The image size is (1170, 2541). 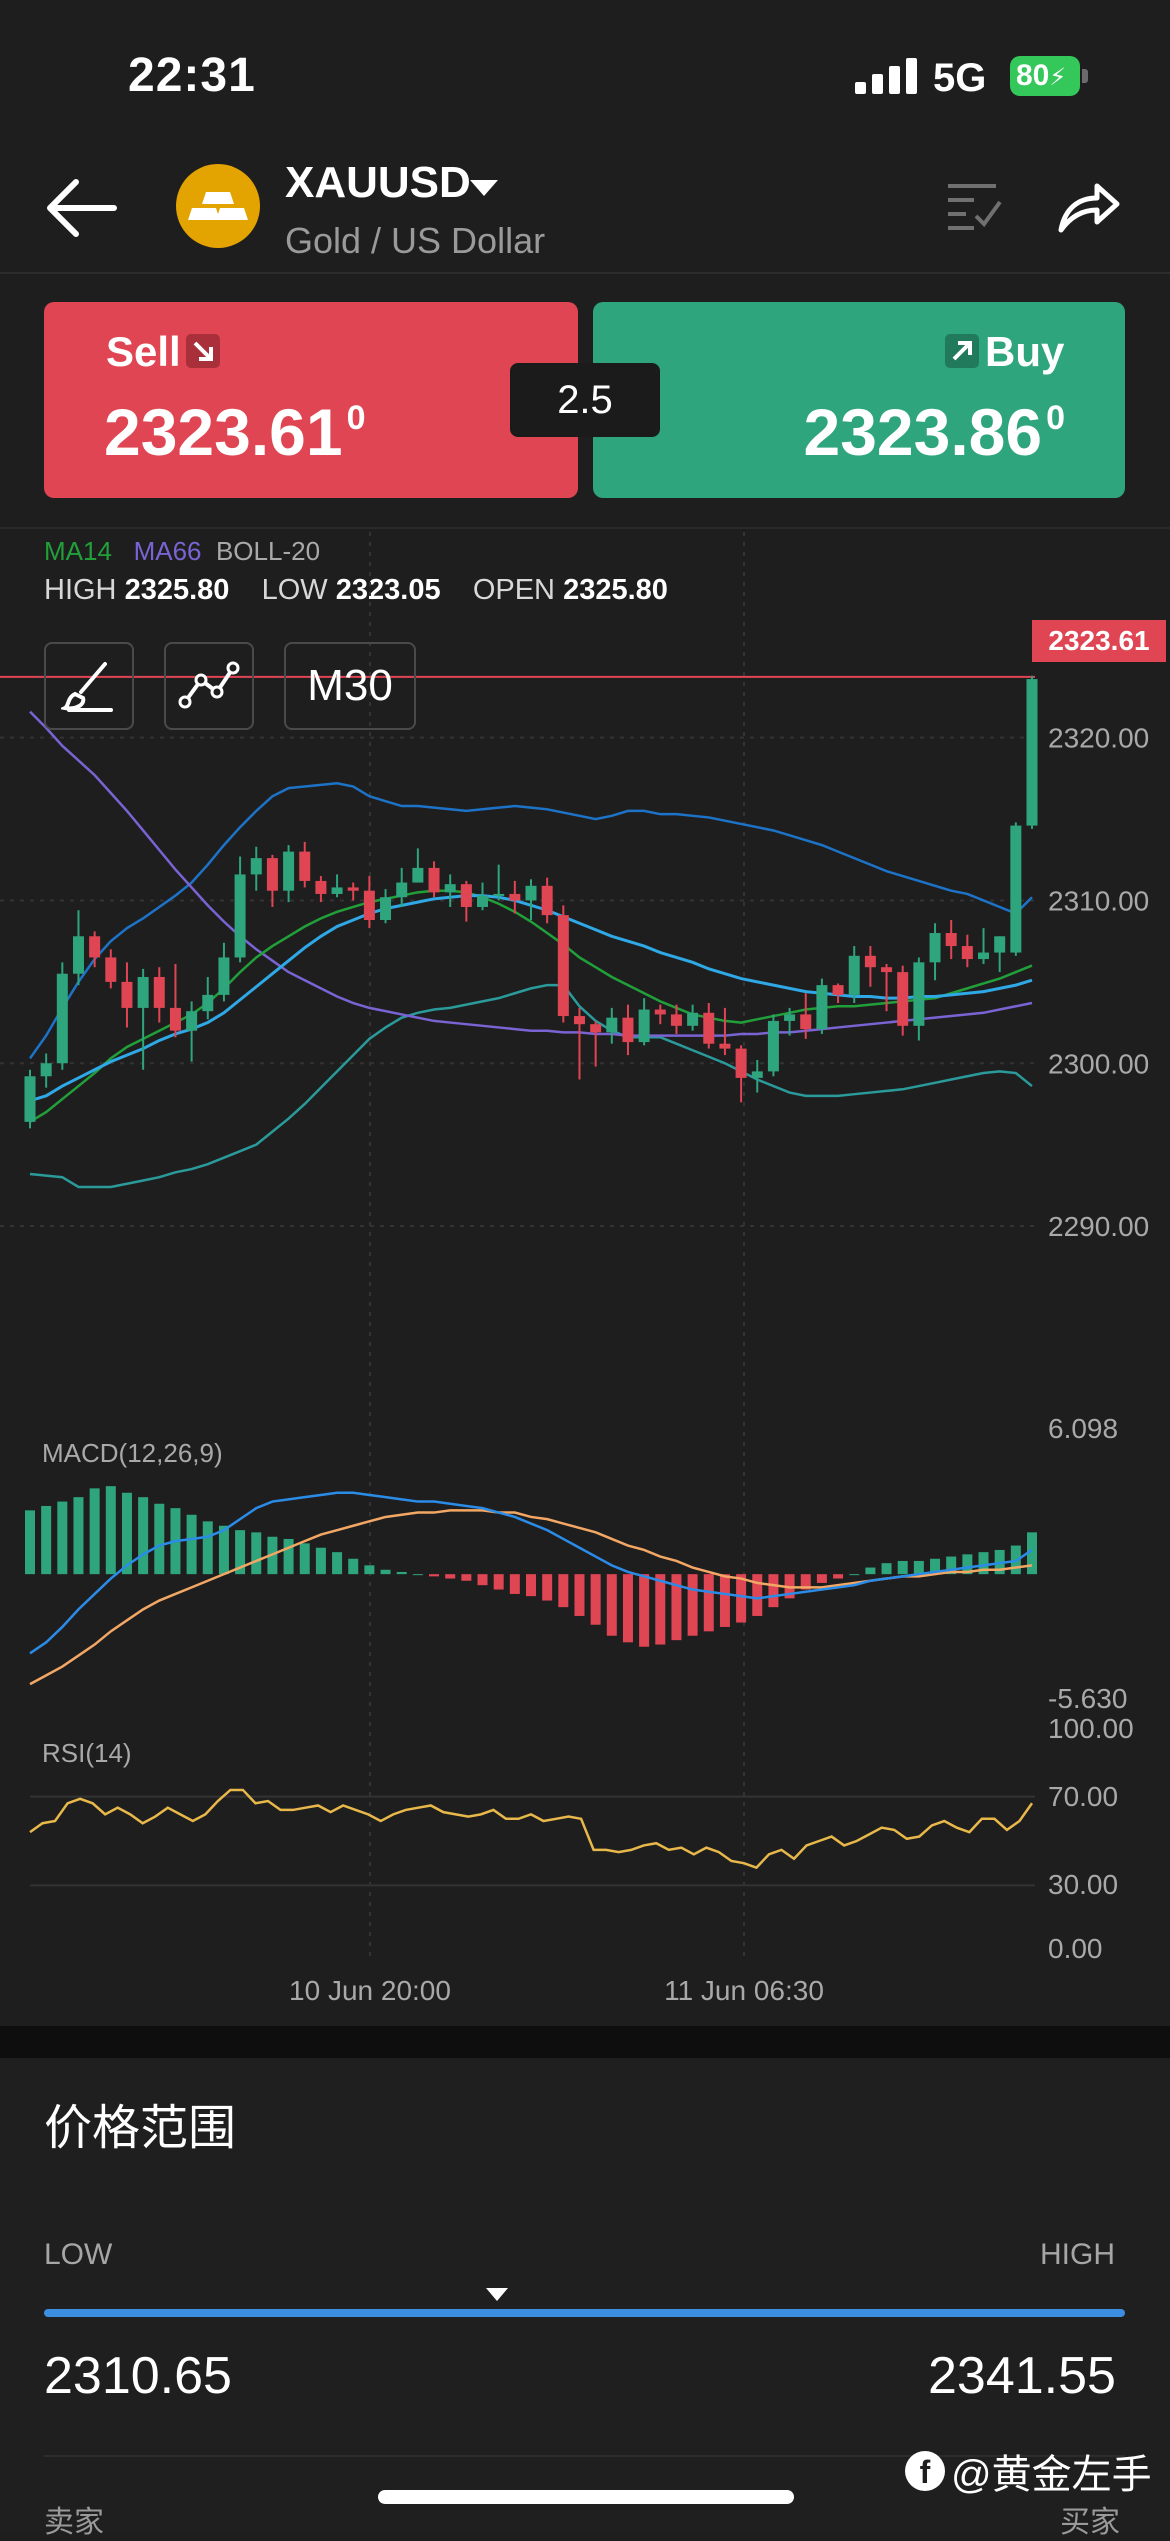 I want to click on rsi-axis-tick: 0.00, so click(x=1075, y=1948).